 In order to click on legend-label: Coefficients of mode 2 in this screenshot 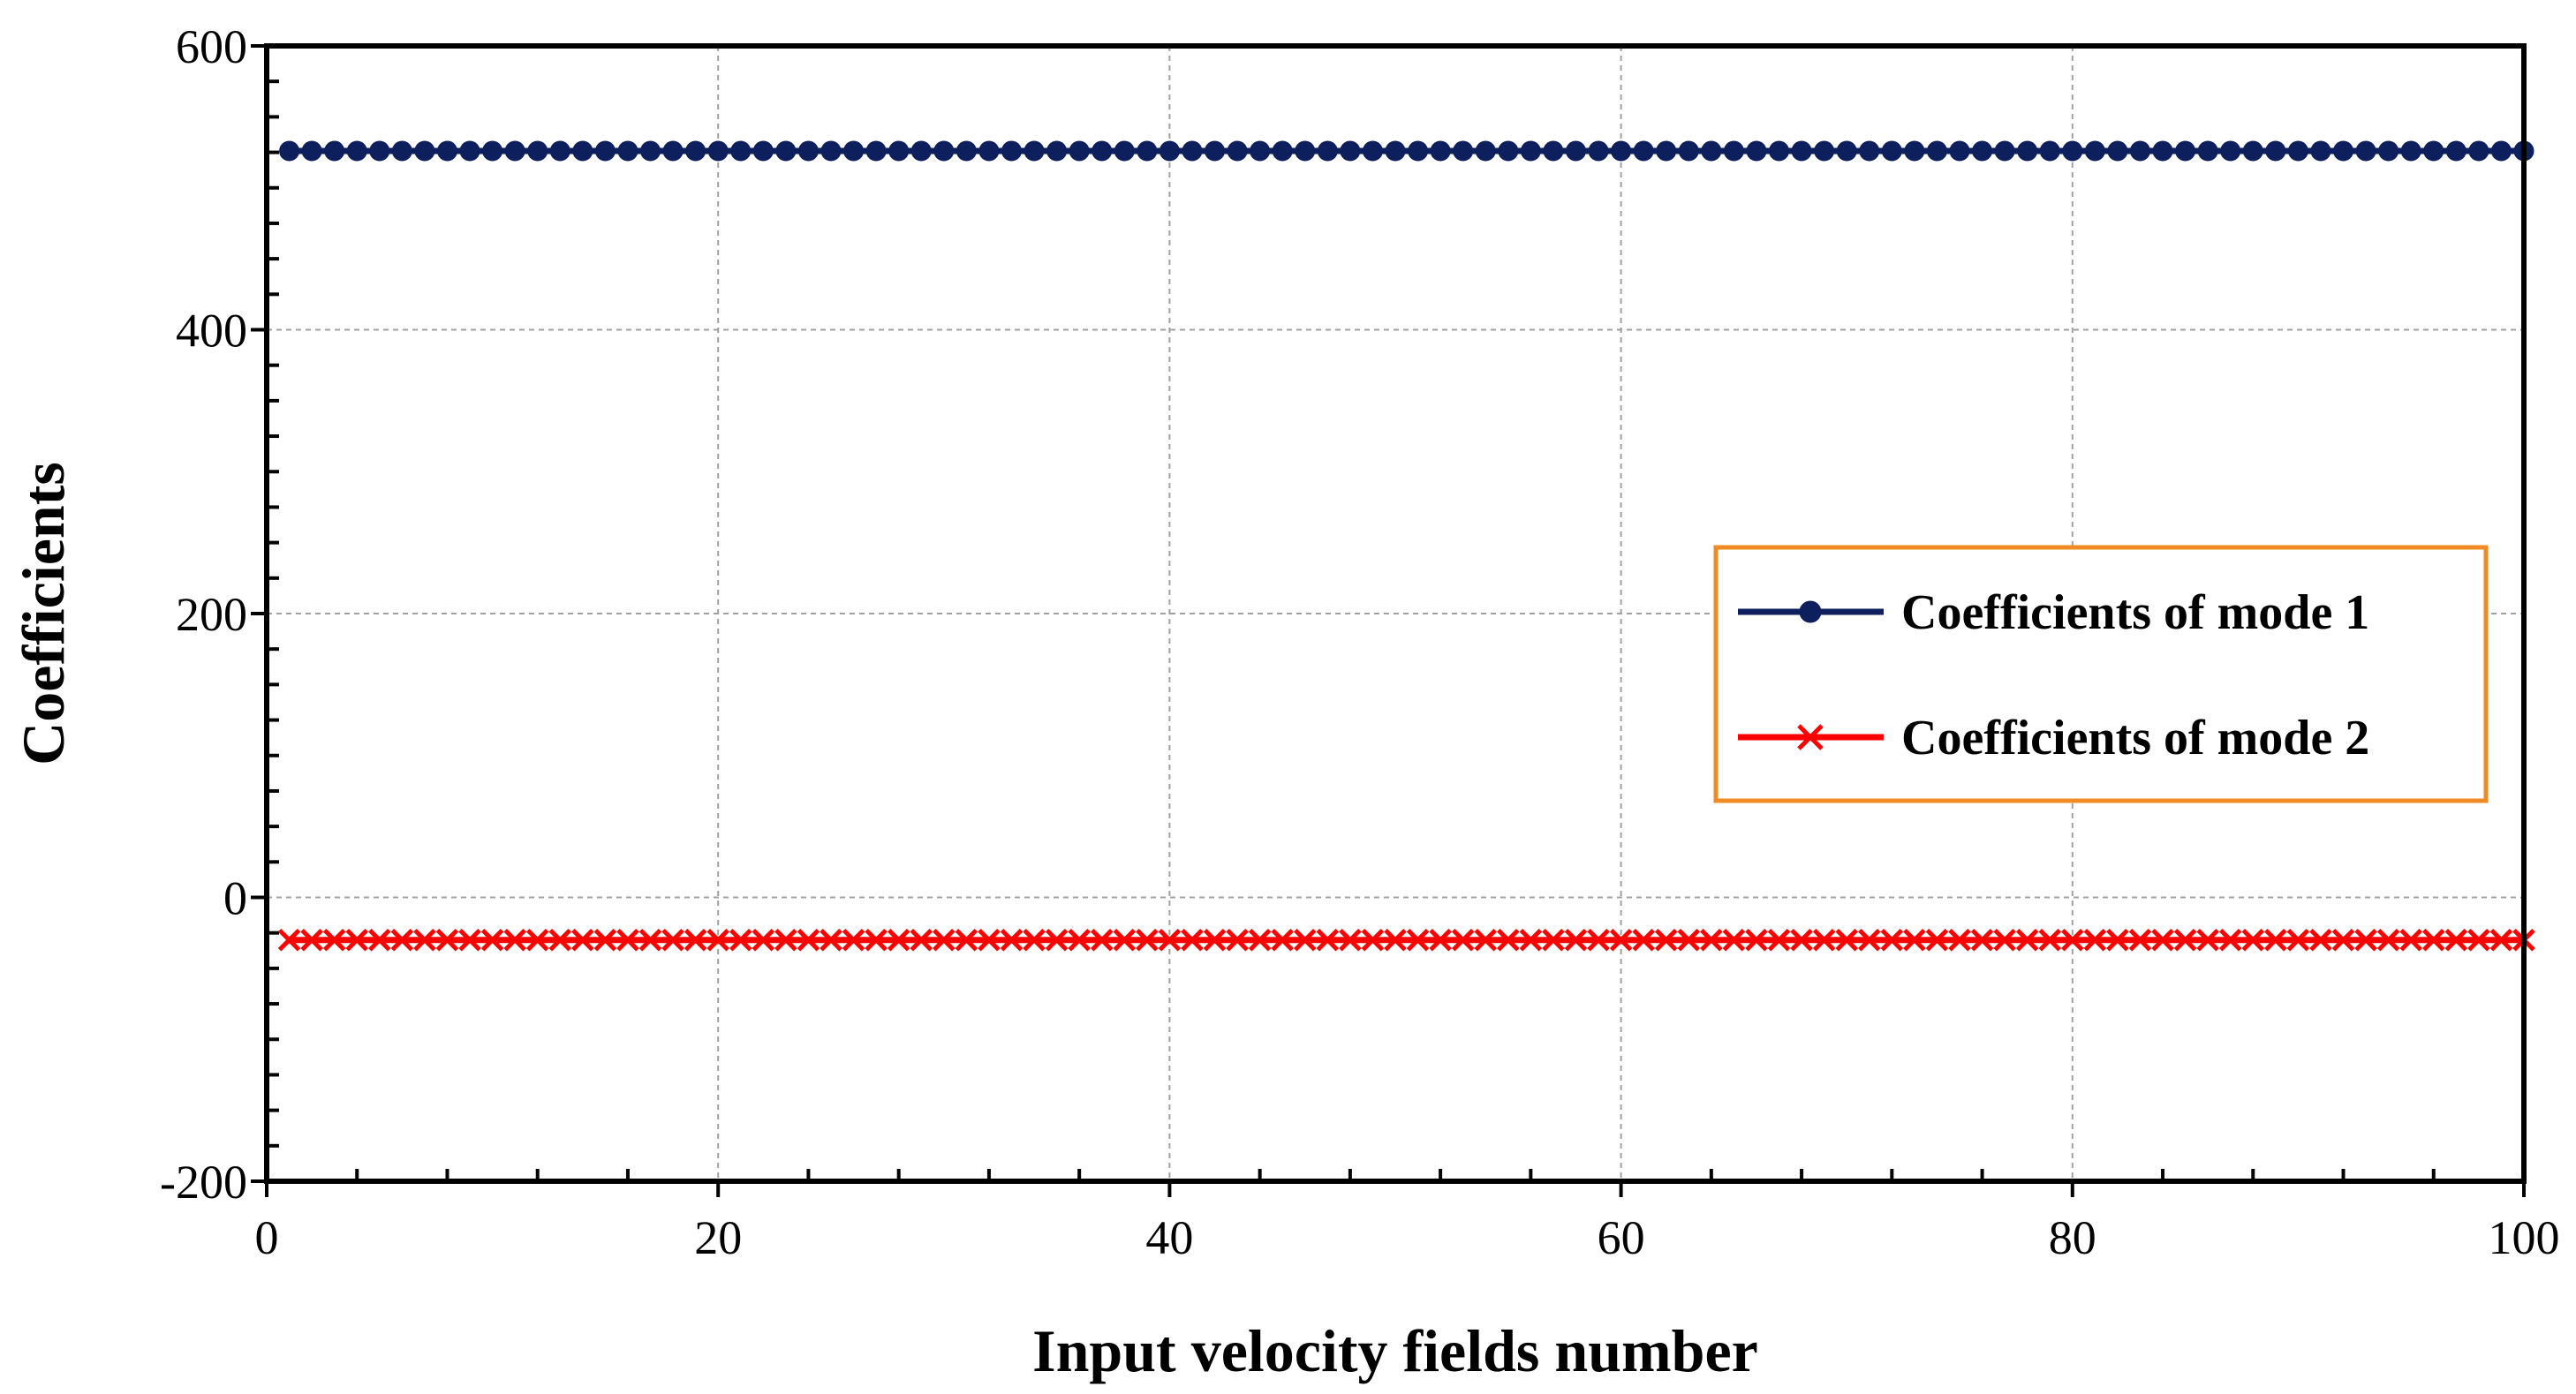, I will do `click(2135, 738)`.